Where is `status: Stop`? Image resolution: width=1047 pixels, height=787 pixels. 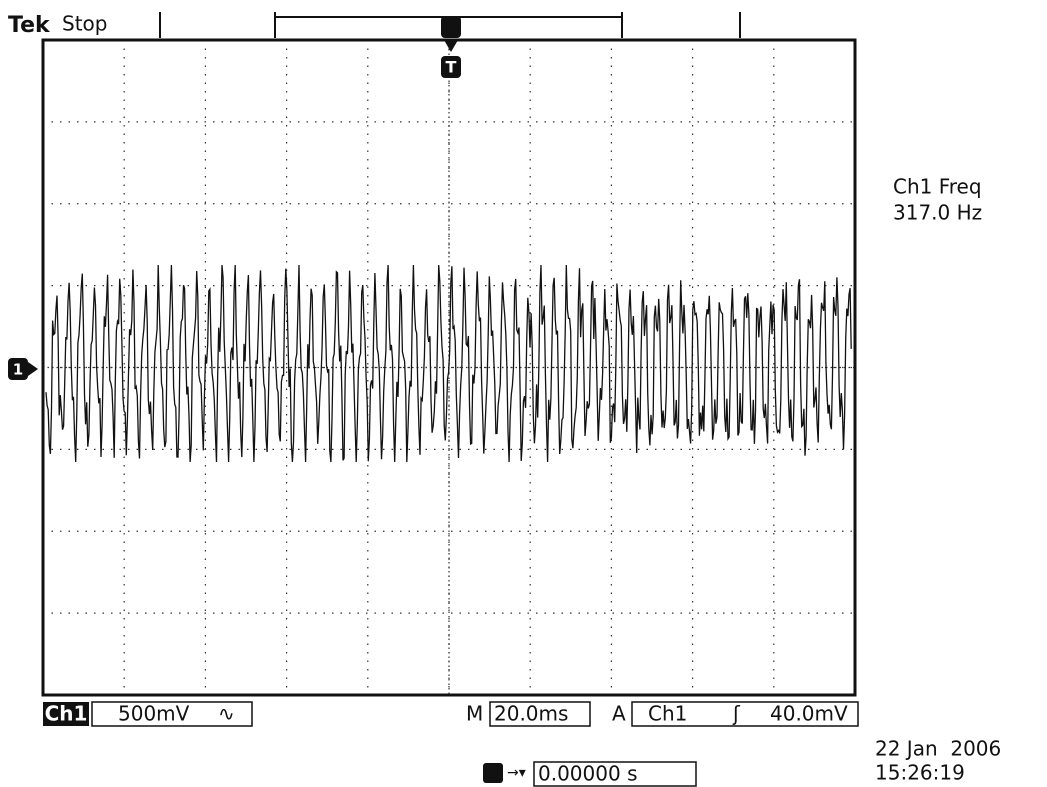 status: Stop is located at coordinates (84, 24).